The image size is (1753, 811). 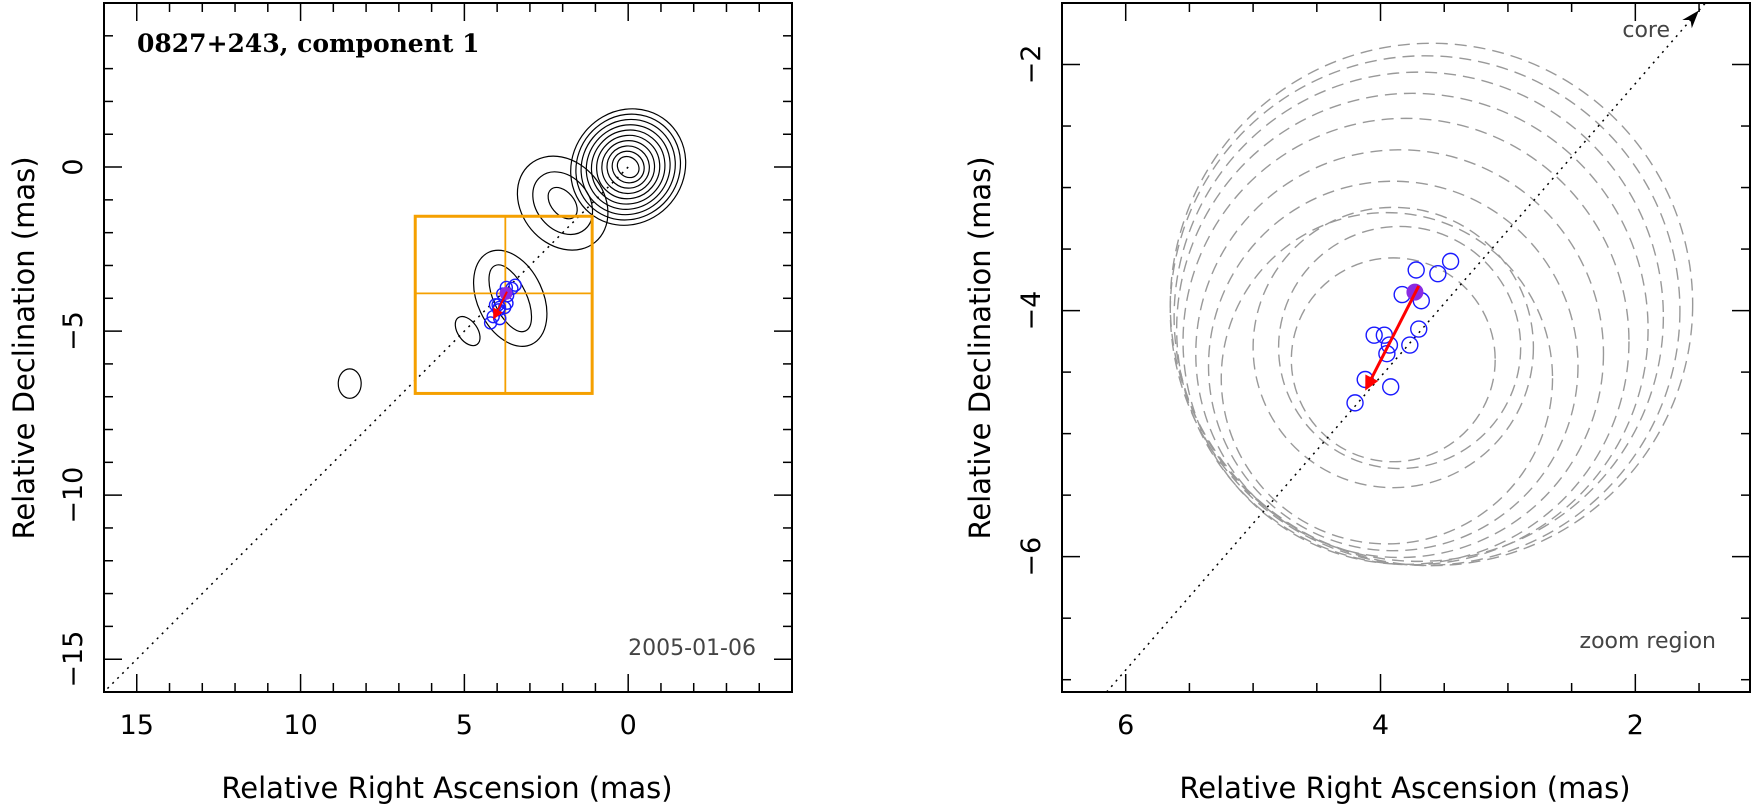 What do you see at coordinates (1404, 788) in the screenshot?
I see `right-x-axis-label: Relative Right Ascension (mas)` at bounding box center [1404, 788].